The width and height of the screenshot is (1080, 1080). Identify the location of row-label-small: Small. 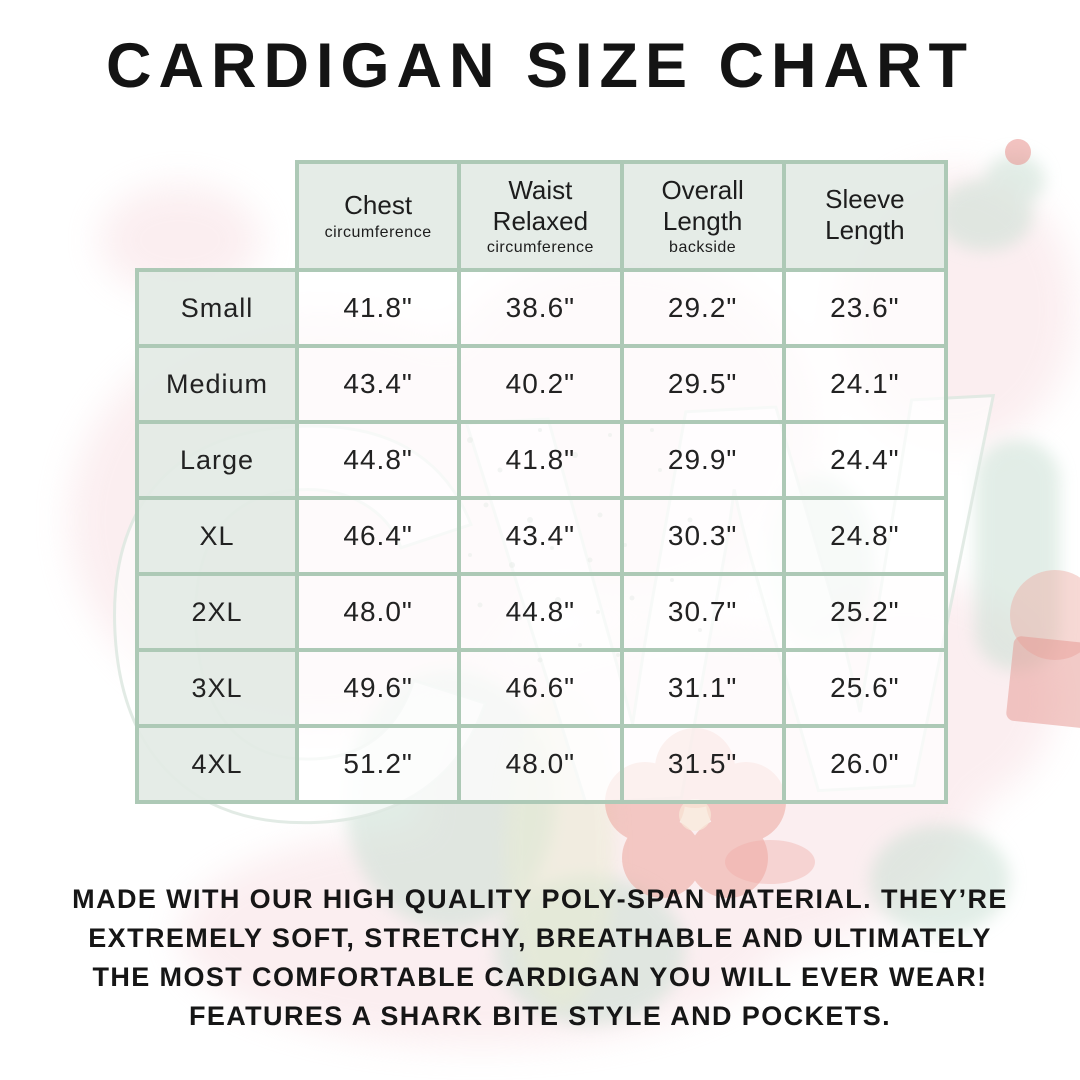
(217, 308).